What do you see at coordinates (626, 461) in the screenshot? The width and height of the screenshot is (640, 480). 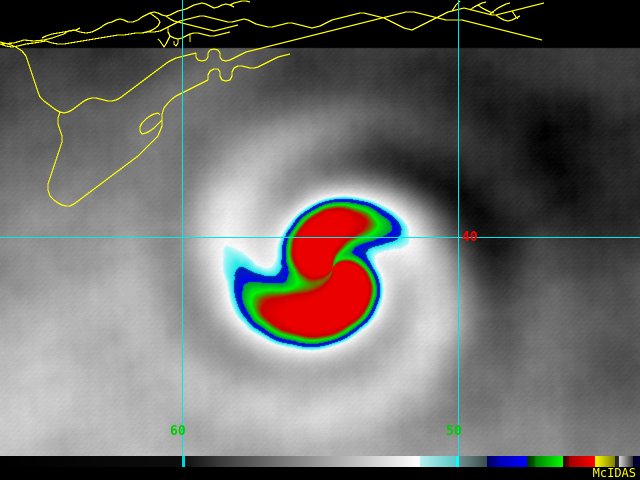 I see `colorbar-segment-white-to-gray-ramp` at bounding box center [626, 461].